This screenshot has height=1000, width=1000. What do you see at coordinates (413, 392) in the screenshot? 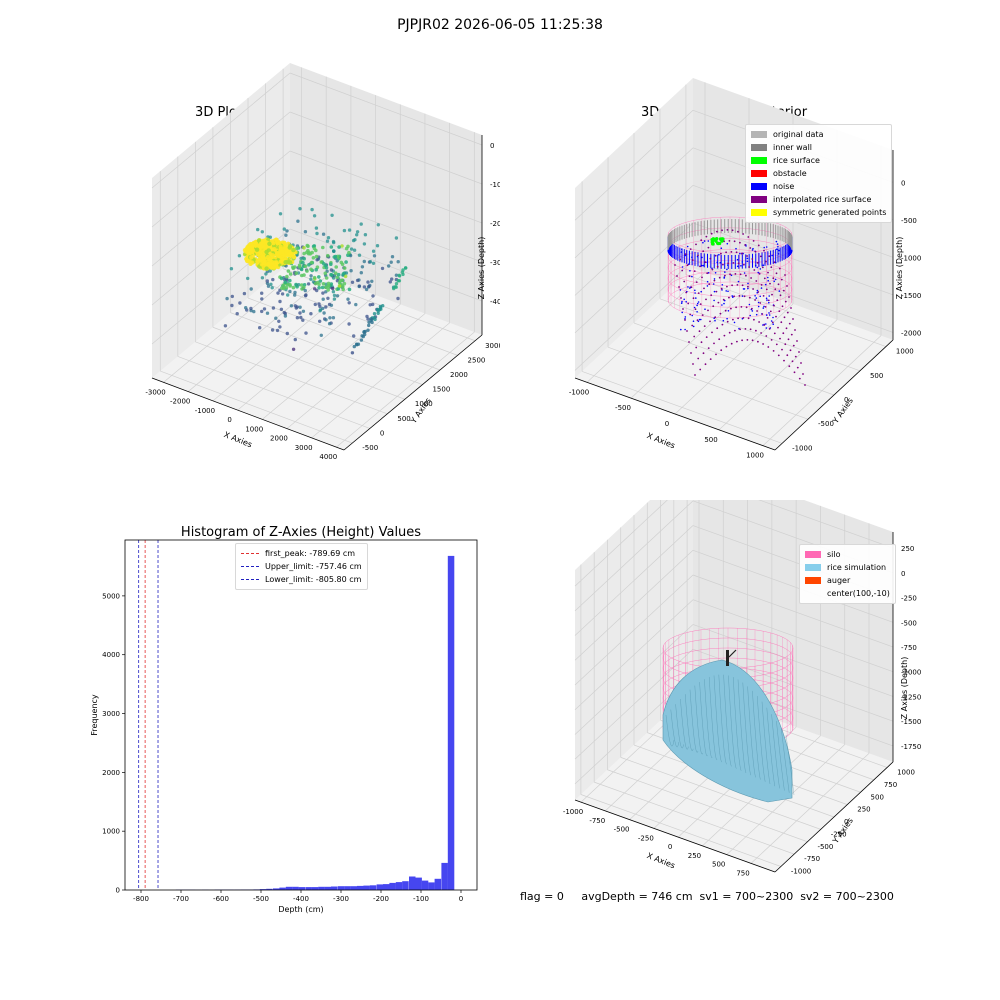
I see `y-axis-line` at bounding box center [413, 392].